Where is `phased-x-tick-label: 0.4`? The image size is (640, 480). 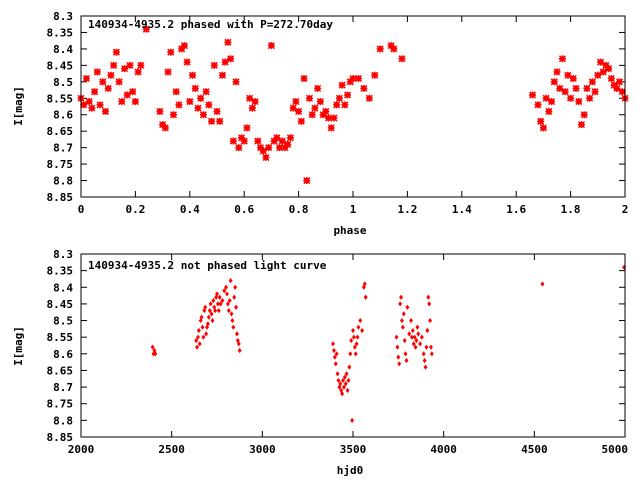 phased-x-tick-label: 0.4 is located at coordinates (190, 209).